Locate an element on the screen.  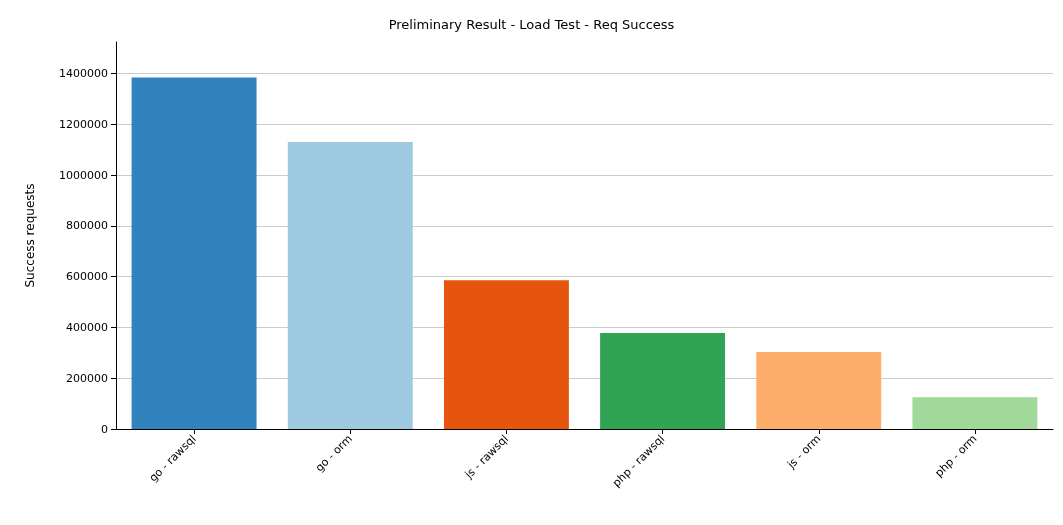
chart-title: Preliminary Result - Load Test - Req Success is located at coordinates (531, 24).